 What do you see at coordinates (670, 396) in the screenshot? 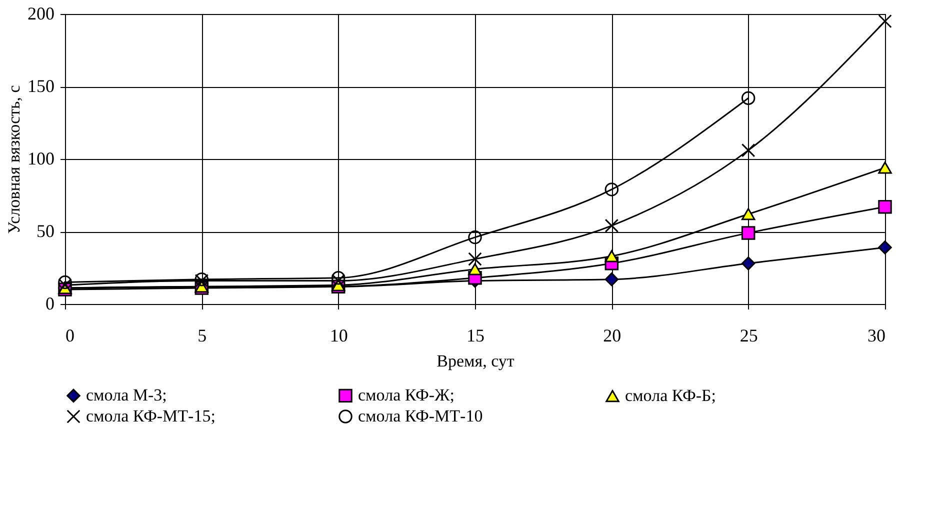
I see `legend-label: смола КФ-Б;` at bounding box center [670, 396].